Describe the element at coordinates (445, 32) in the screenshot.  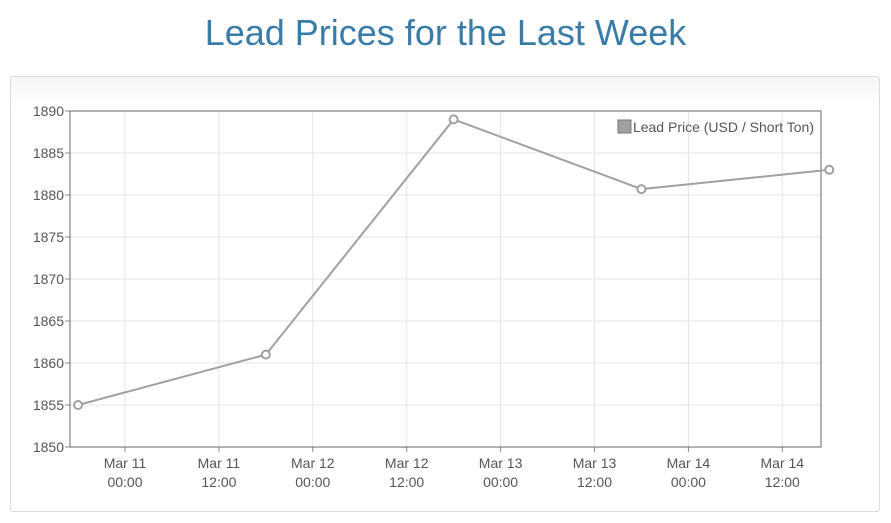
I see `page-title: Lead Prices for the Last Week` at that location.